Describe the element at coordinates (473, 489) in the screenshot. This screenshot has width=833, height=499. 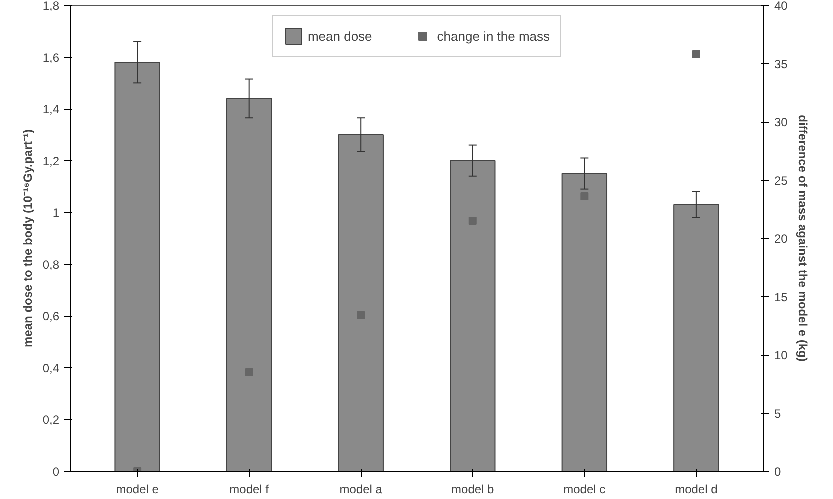
I see `x-tick-label: model b` at that location.